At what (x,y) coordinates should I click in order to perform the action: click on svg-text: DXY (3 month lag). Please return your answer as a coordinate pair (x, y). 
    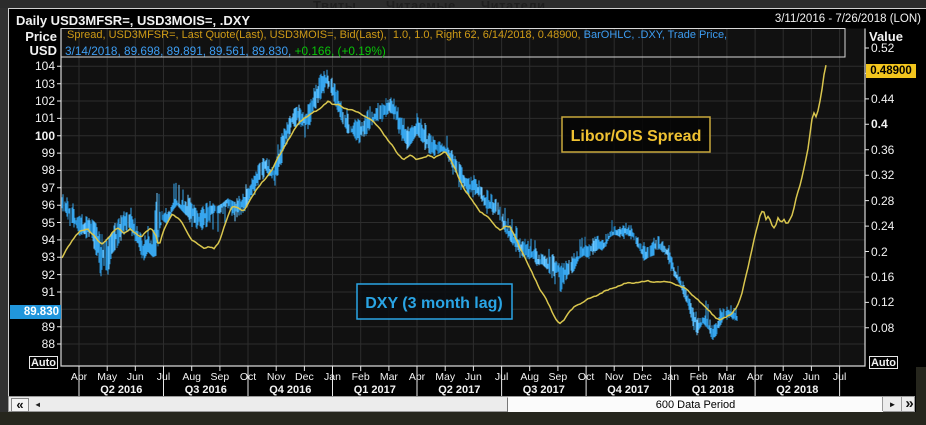
    Looking at the image, I should click on (434, 303).